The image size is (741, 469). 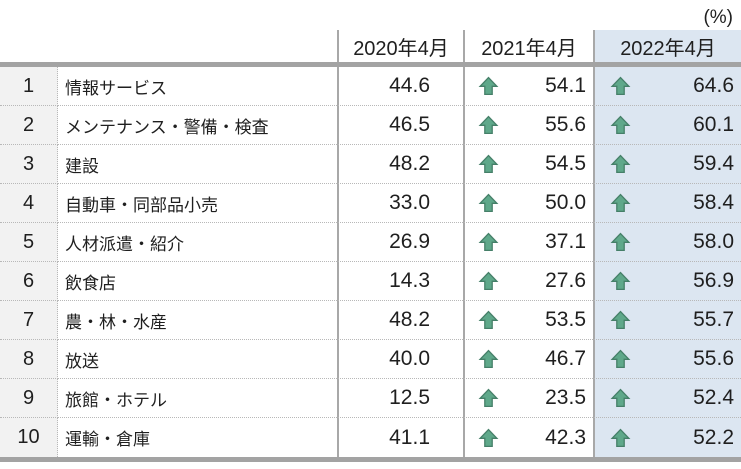 I want to click on industry-name-cell: 運輸・倉庫, so click(x=107, y=439).